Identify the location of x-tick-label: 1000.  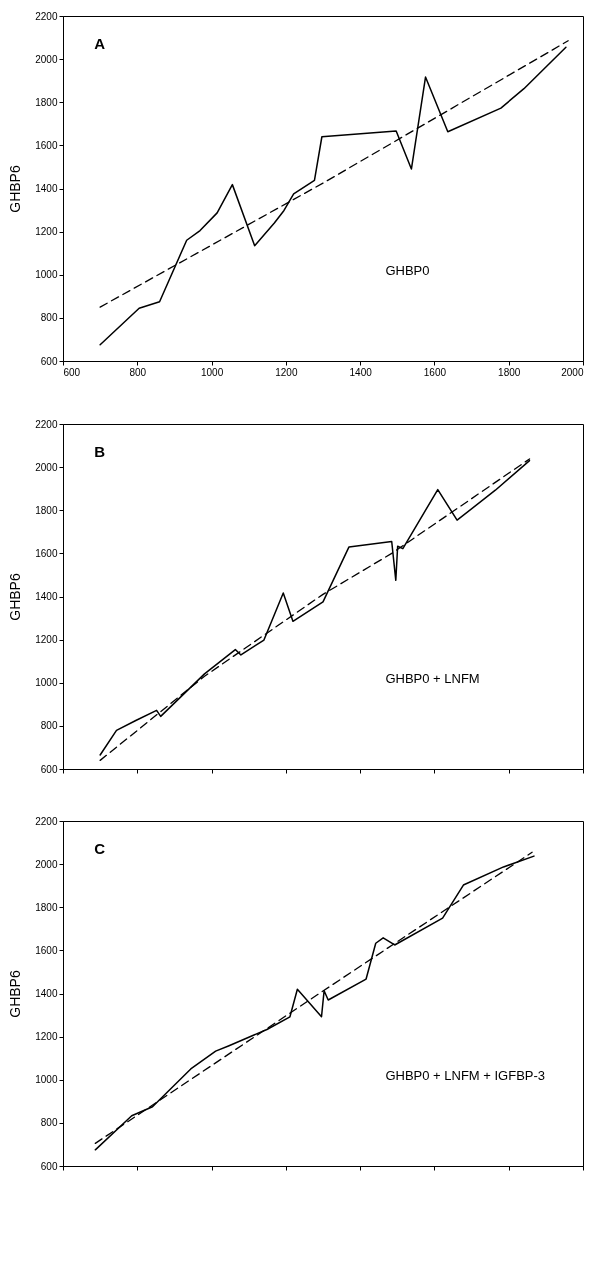
(212, 372).